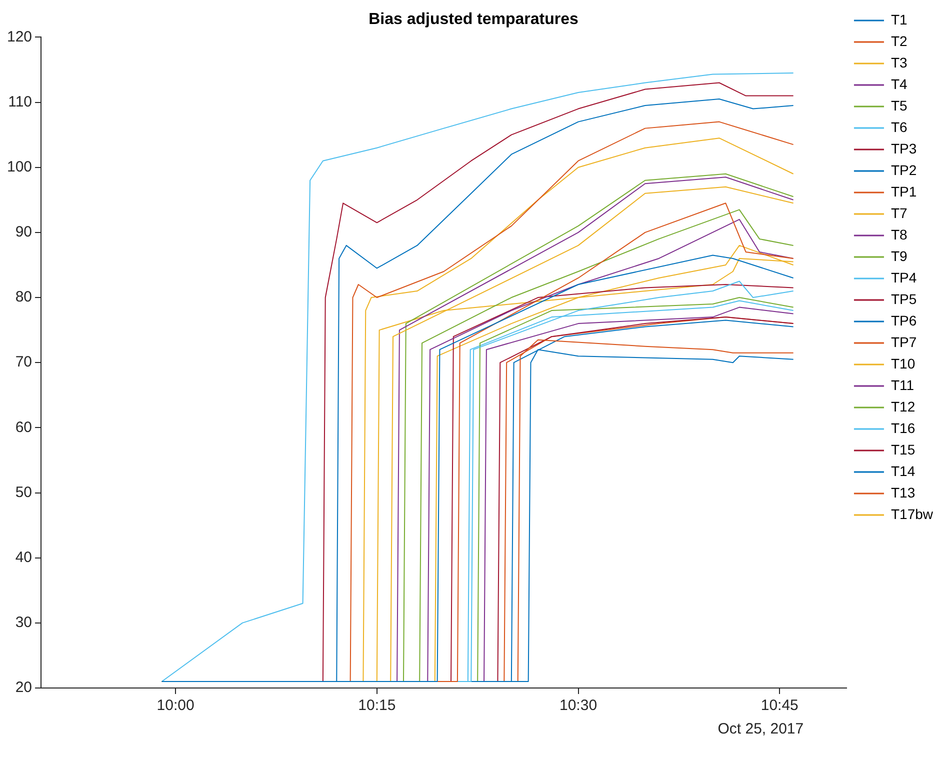 Image resolution: width=943 pixels, height=758 pixels. Describe the element at coordinates (19, 167) in the screenshot. I see `y-tick-label: 100` at that location.